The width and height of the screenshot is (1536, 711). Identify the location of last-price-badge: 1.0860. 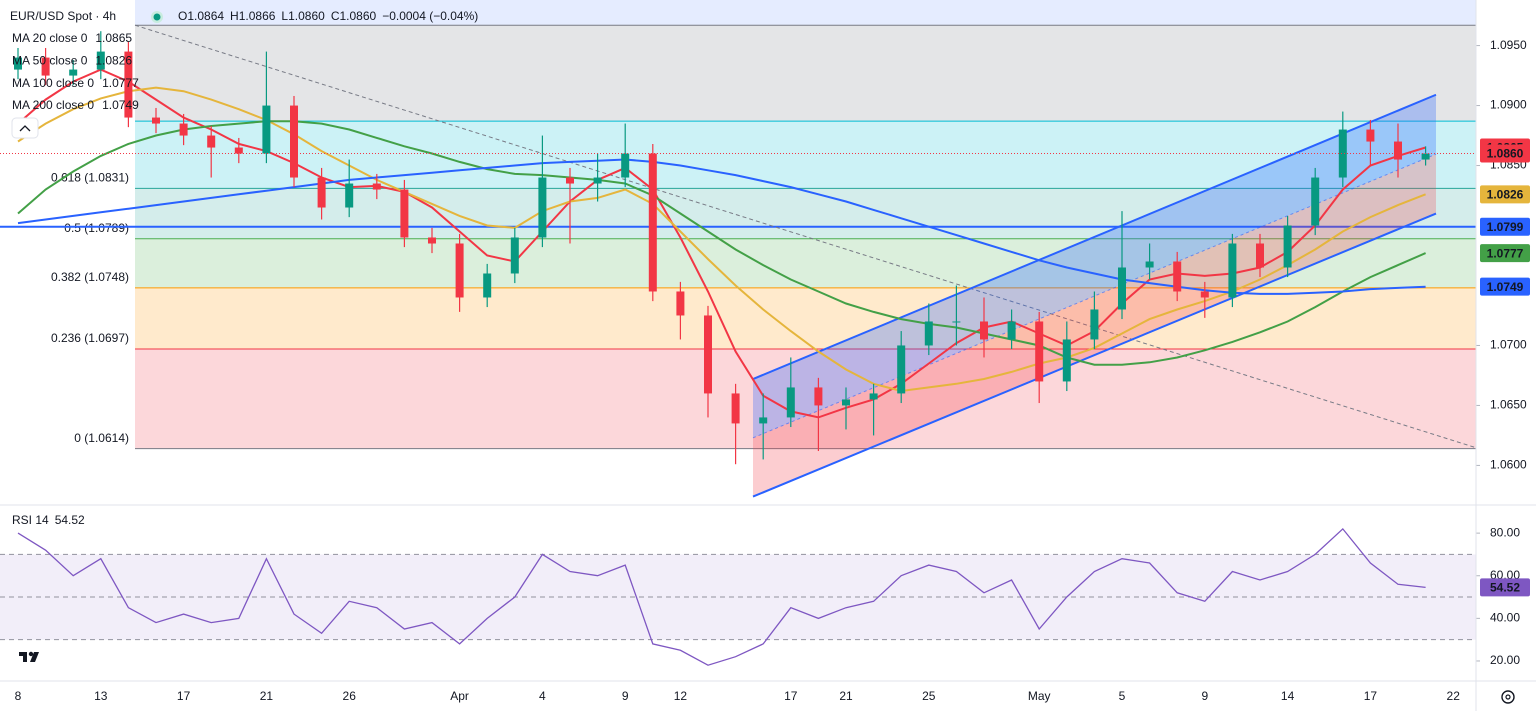
(1505, 154).